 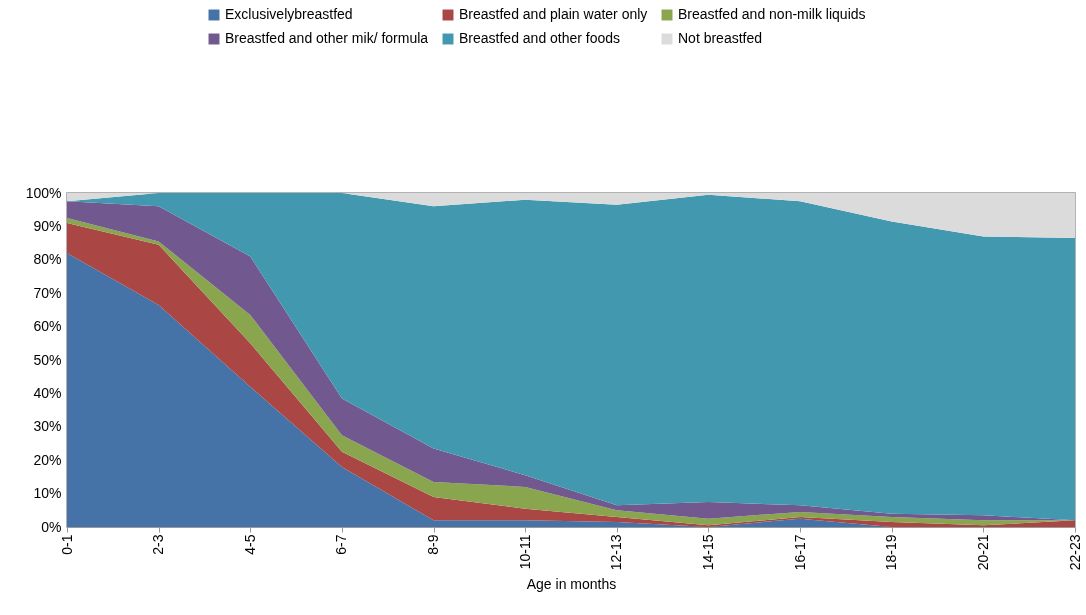 What do you see at coordinates (327, 38) in the screenshot?
I see `legend-label: Breastfed and other mik/ formula` at bounding box center [327, 38].